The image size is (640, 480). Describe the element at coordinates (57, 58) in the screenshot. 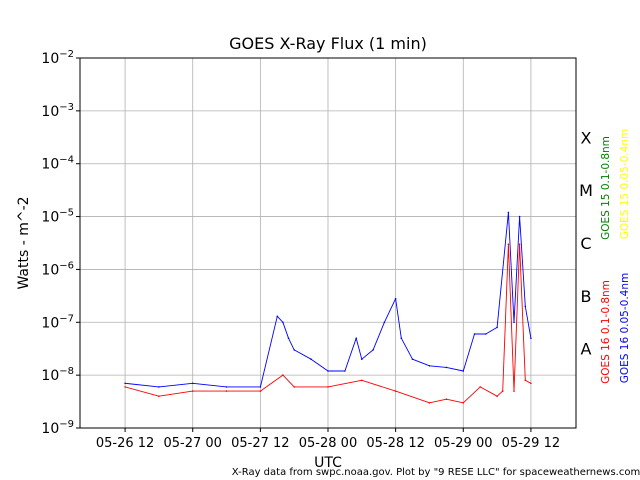

I see `y-tick-label: 10⁻²` at that location.